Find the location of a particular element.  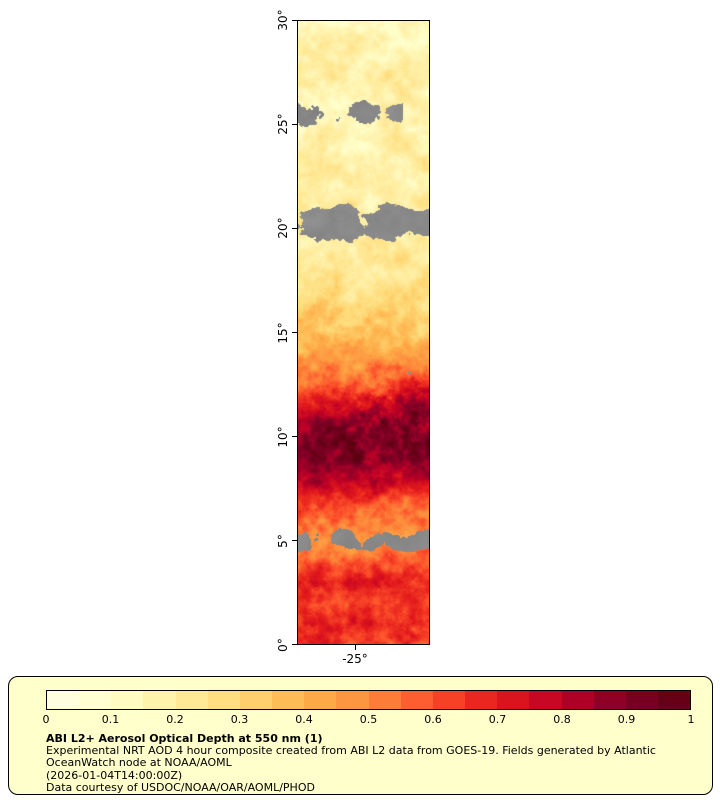

latitude-tick-label: 10° is located at coordinates (283, 437).